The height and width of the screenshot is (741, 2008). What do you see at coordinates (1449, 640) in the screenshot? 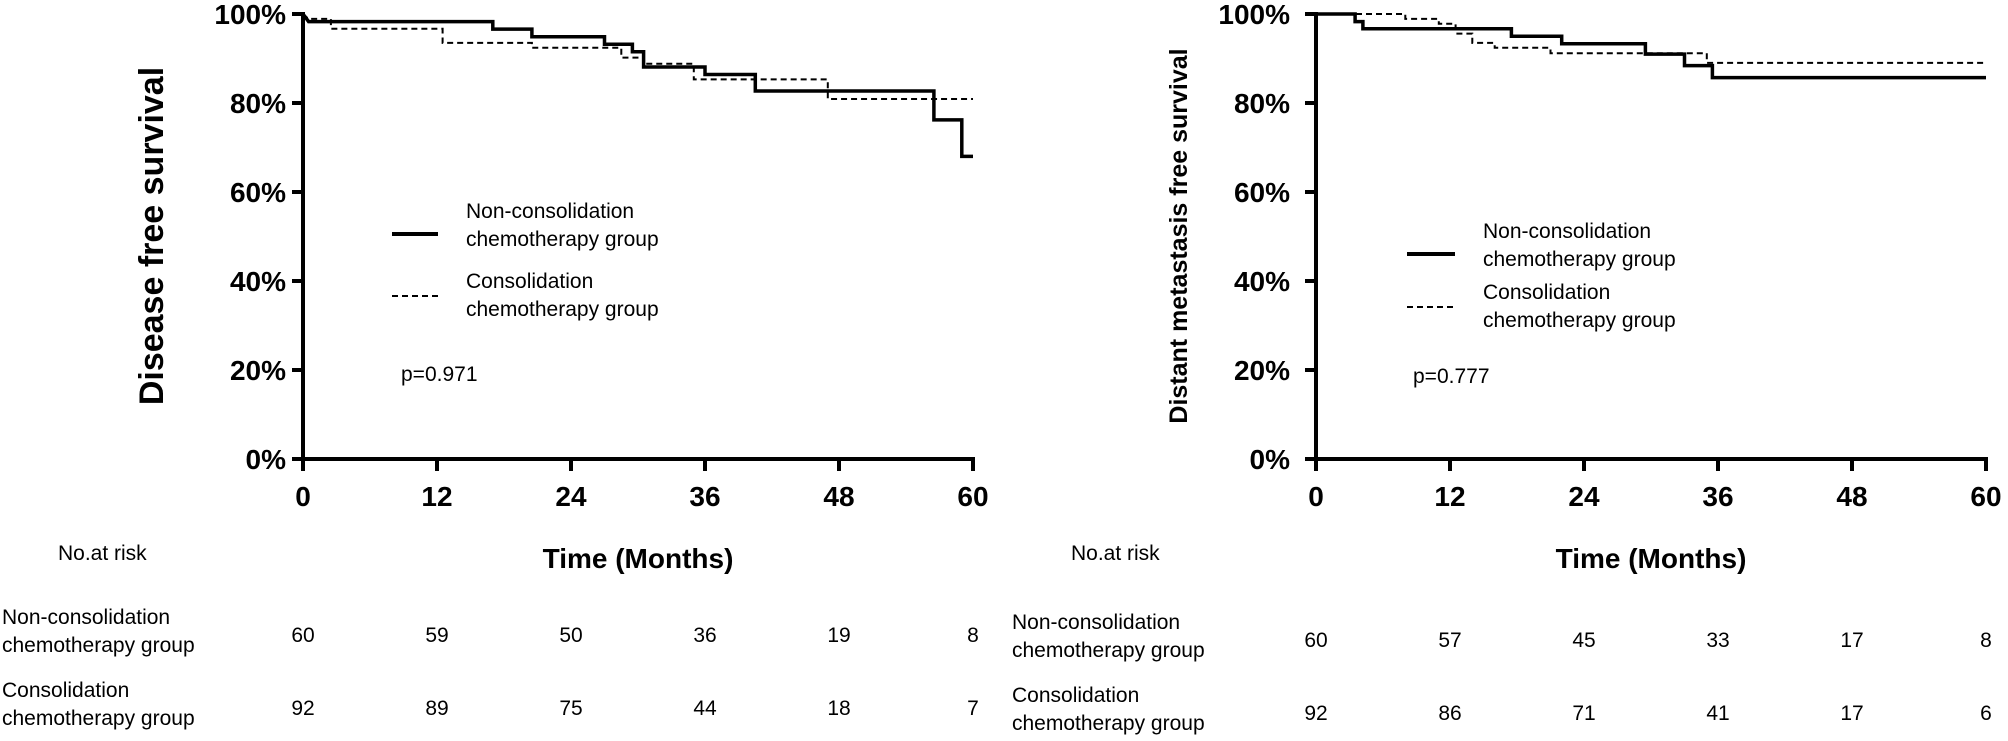
I see `panel2-risk-value: 57` at bounding box center [1449, 640].